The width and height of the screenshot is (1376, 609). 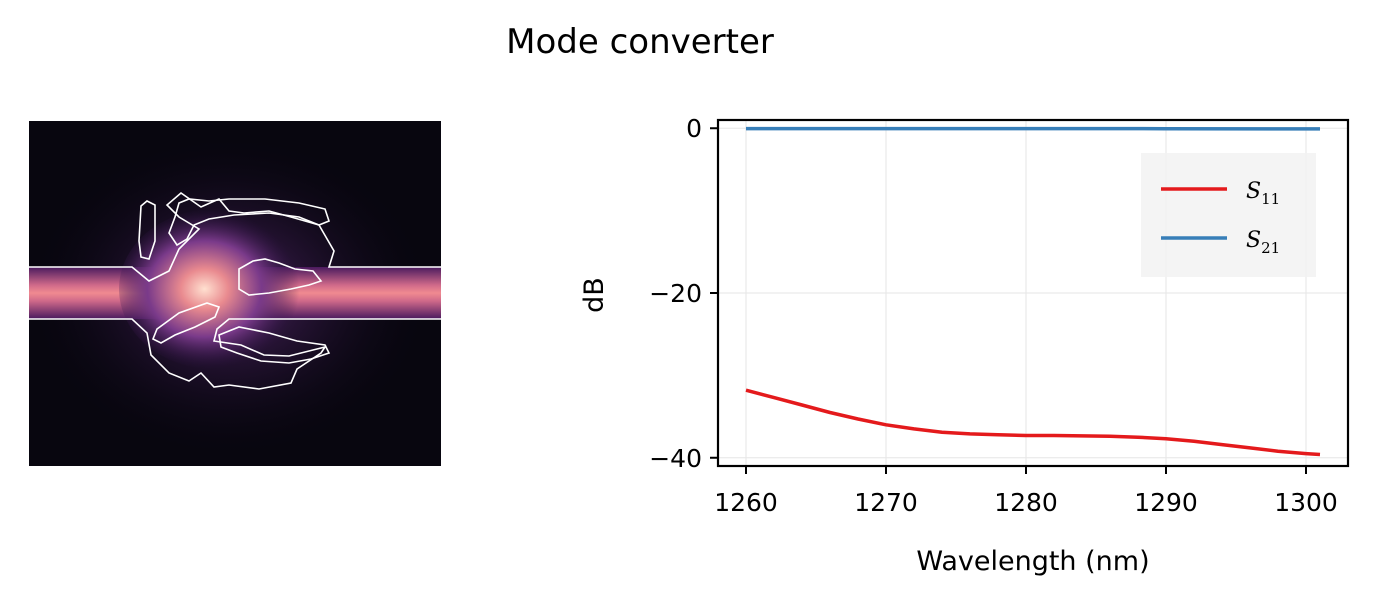 I want to click on device-outline, so click(x=235, y=290).